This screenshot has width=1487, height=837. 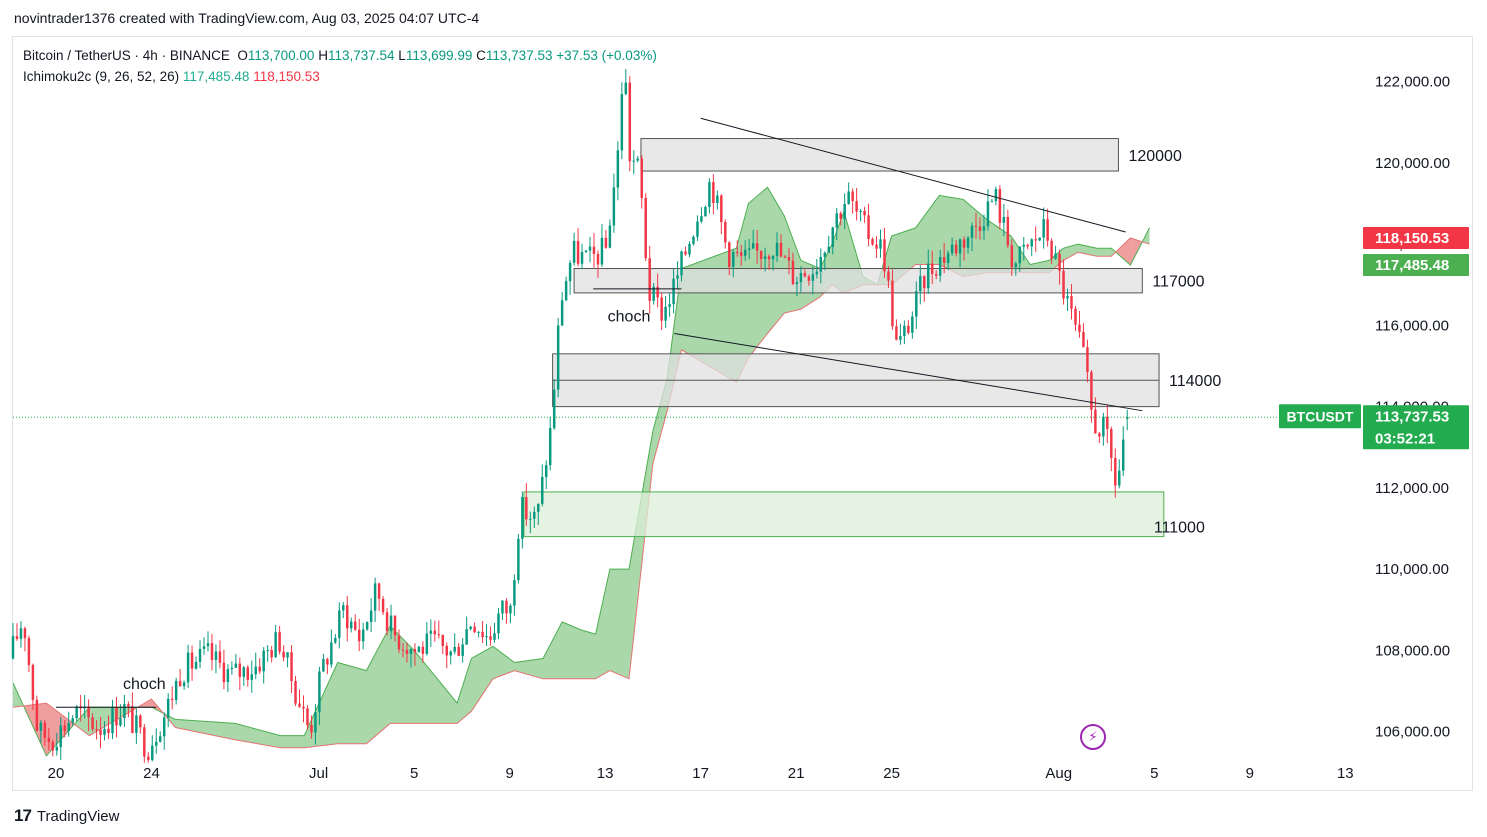 I want to click on legend-indicator-name: Ichimoku2c (9, 26, 52, 26), so click(x=101, y=76).